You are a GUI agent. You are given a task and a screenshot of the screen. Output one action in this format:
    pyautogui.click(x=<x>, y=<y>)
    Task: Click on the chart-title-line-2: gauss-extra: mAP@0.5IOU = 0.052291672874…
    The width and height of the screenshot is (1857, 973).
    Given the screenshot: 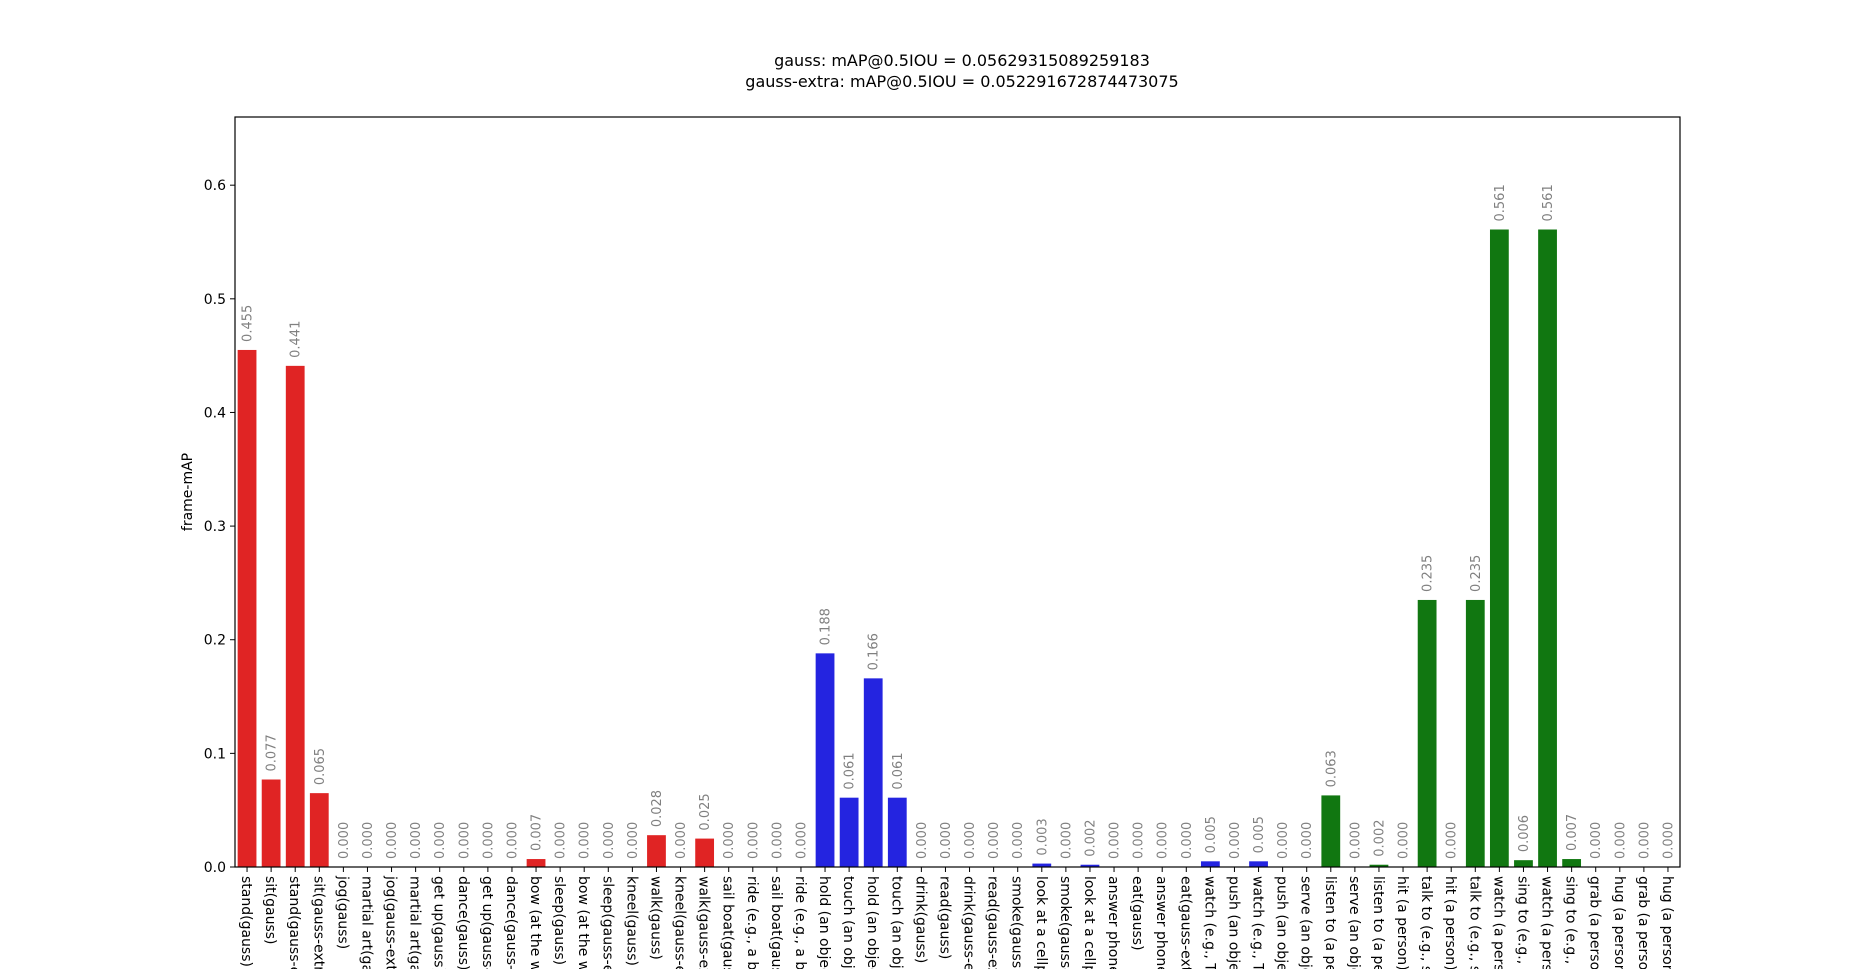 What is the action you would take?
    pyautogui.click(x=961, y=81)
    